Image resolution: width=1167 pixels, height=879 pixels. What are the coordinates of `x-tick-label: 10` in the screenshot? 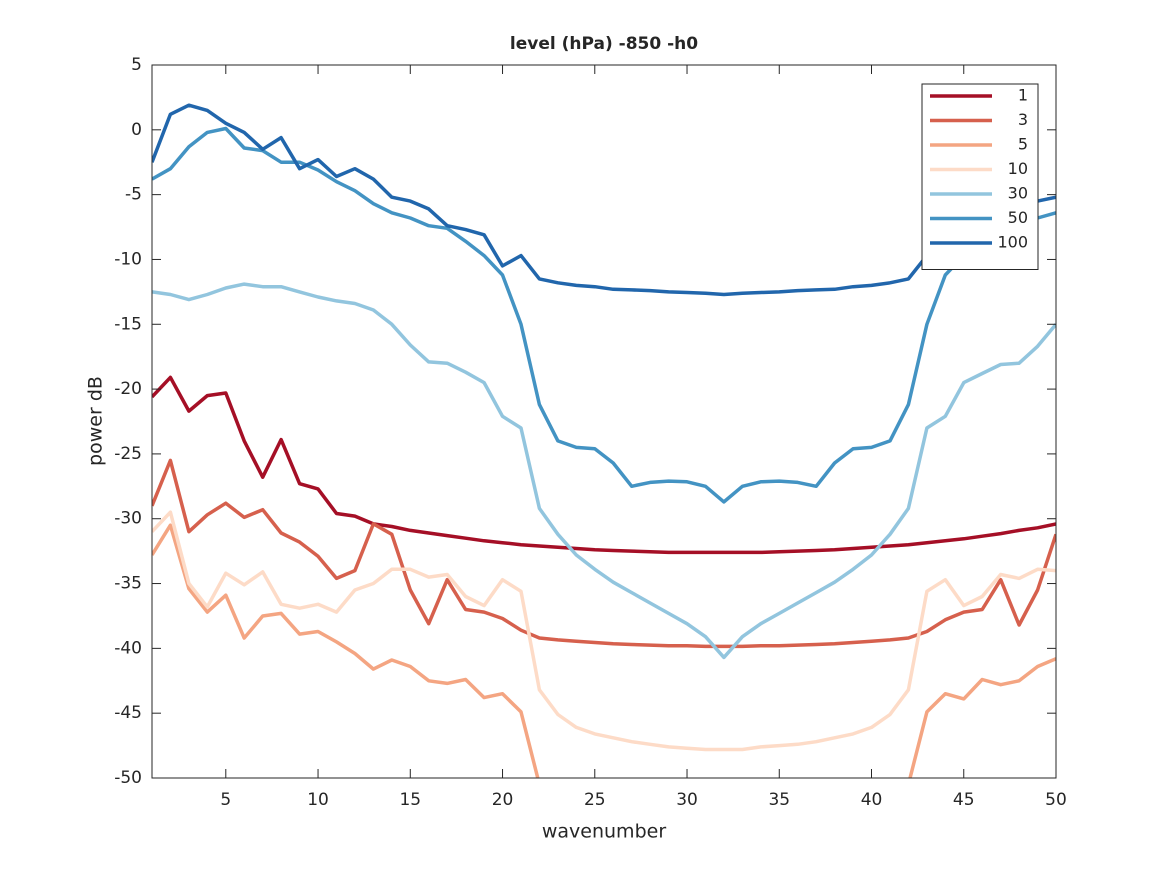 It's located at (318, 800).